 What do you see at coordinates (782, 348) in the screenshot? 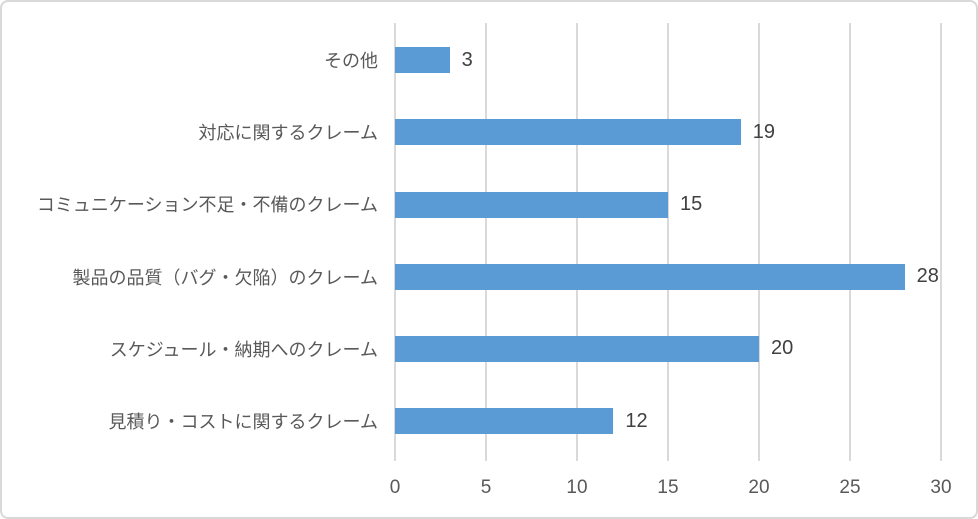
I see `bar-value-label: 20` at bounding box center [782, 348].